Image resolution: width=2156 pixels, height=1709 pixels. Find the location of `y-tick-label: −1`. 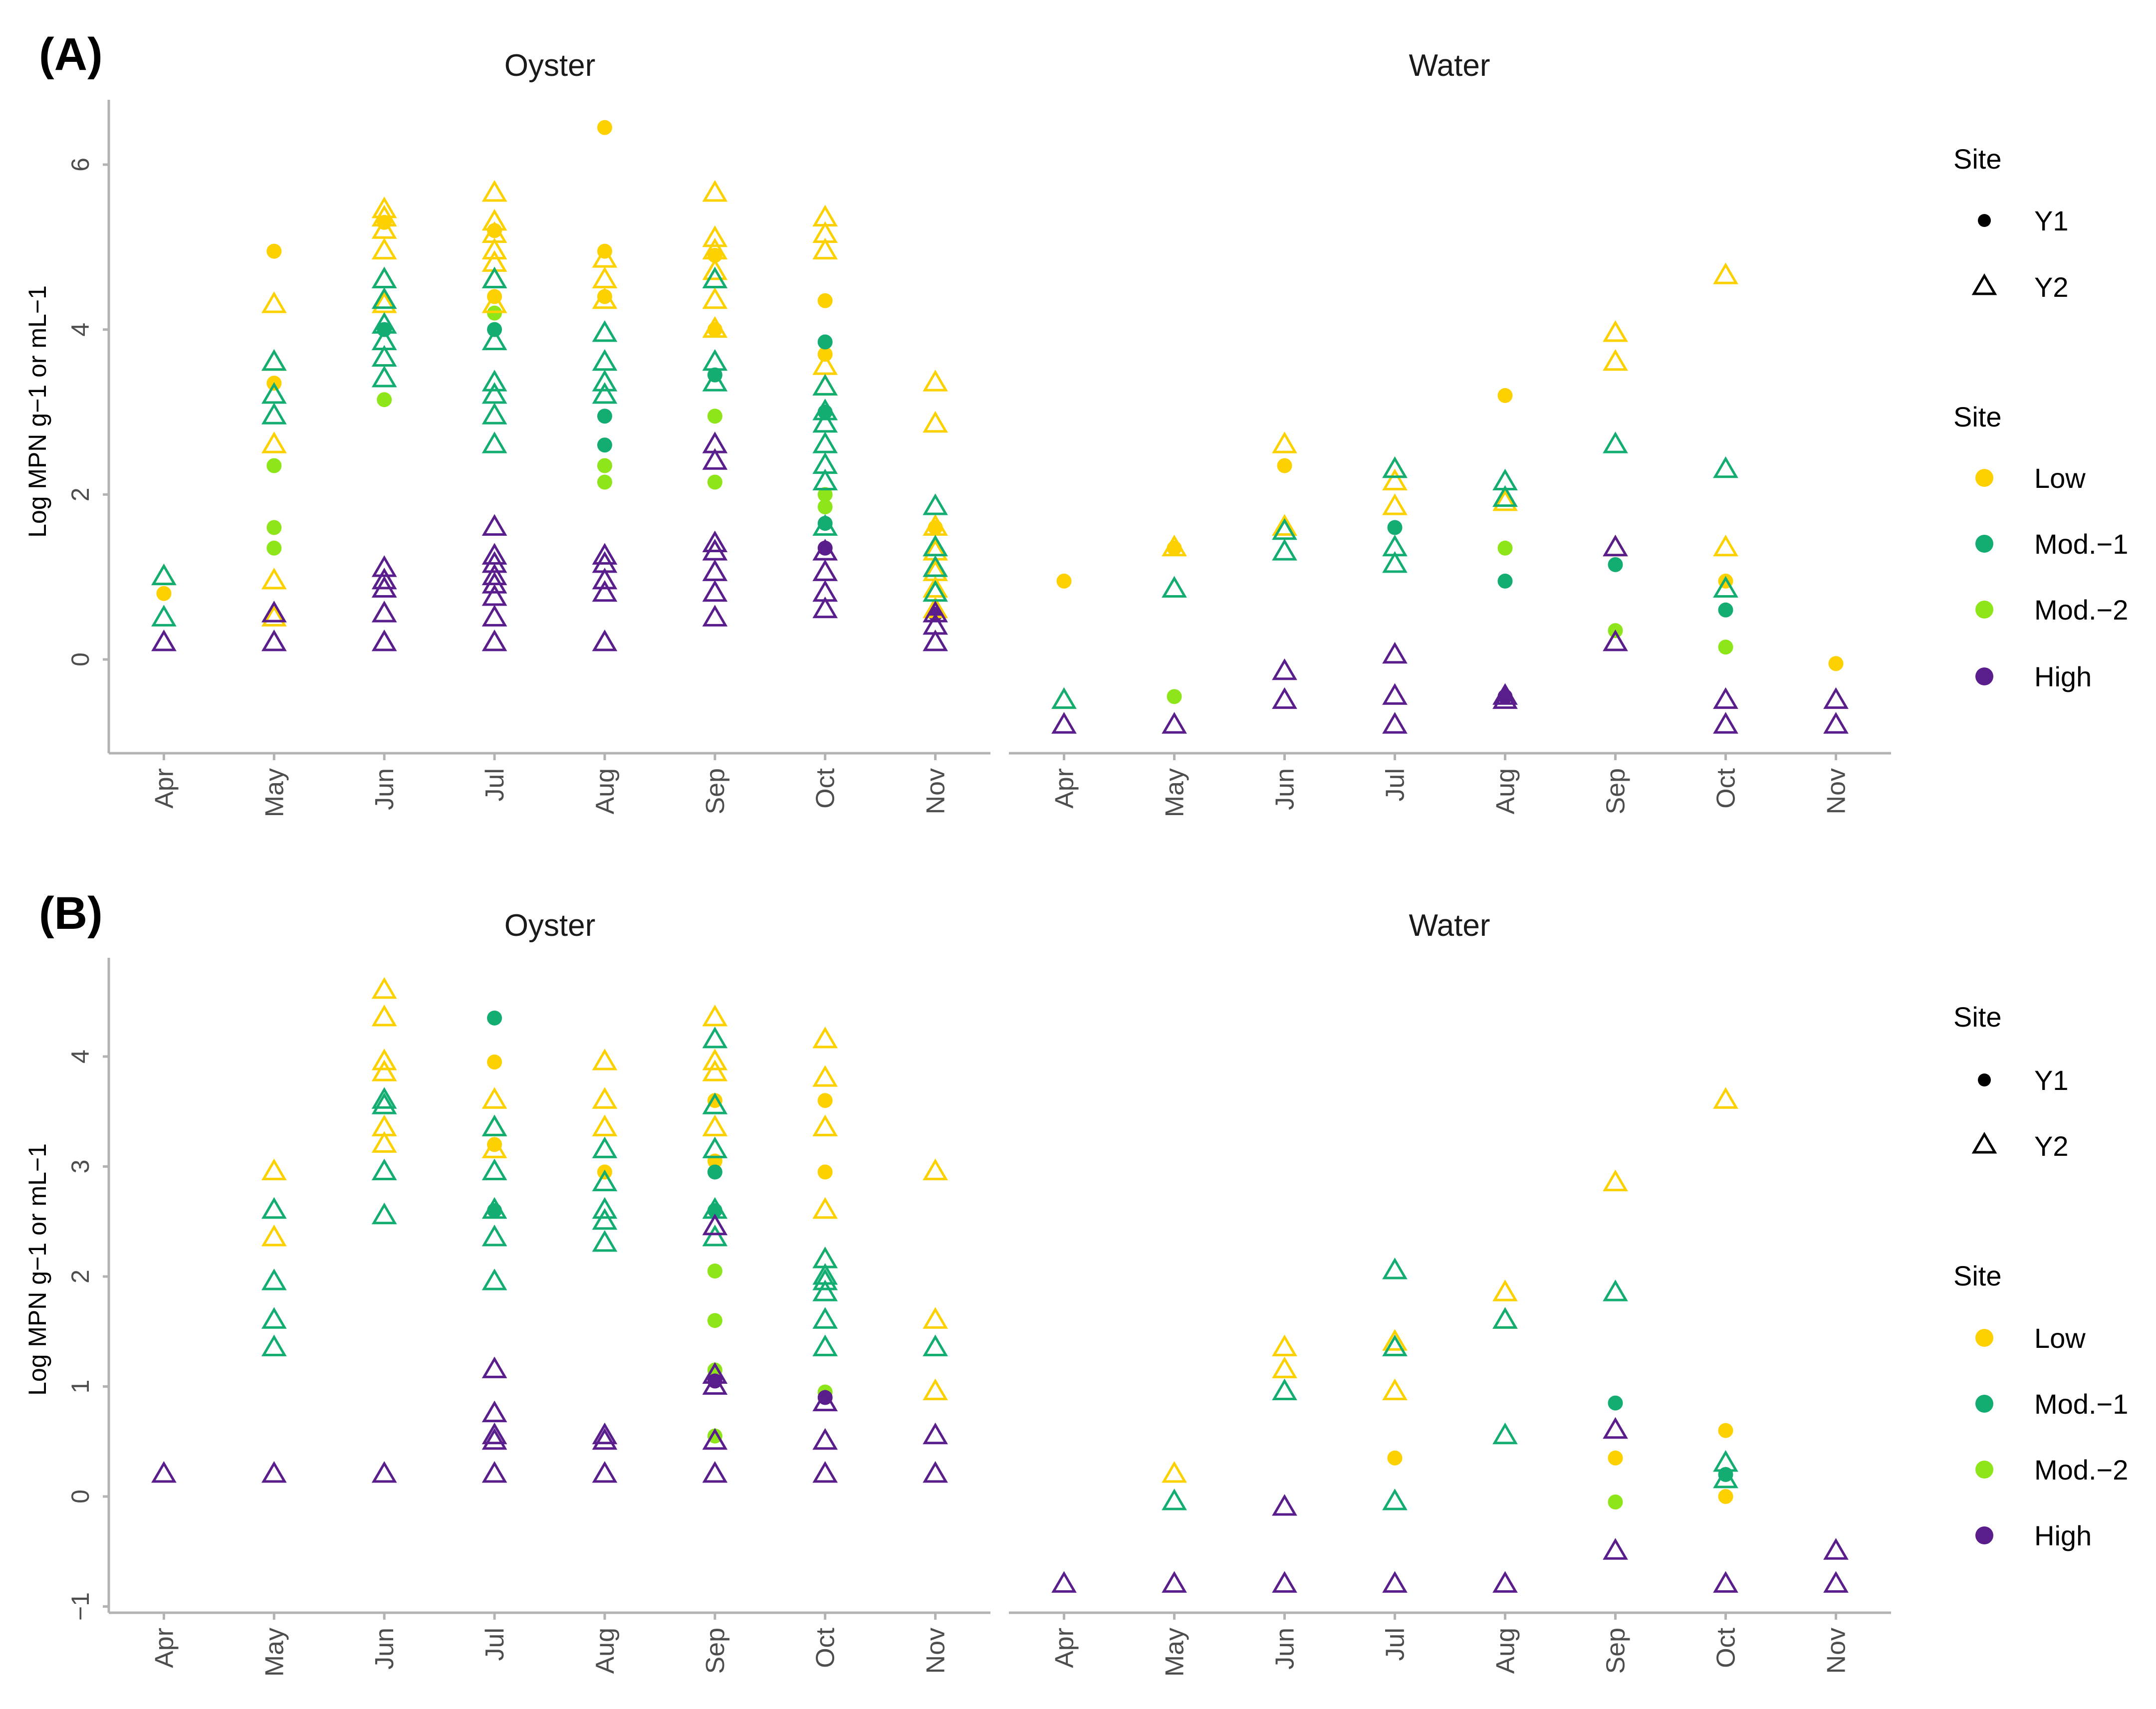

y-tick-label: −1 is located at coordinates (80, 1606).